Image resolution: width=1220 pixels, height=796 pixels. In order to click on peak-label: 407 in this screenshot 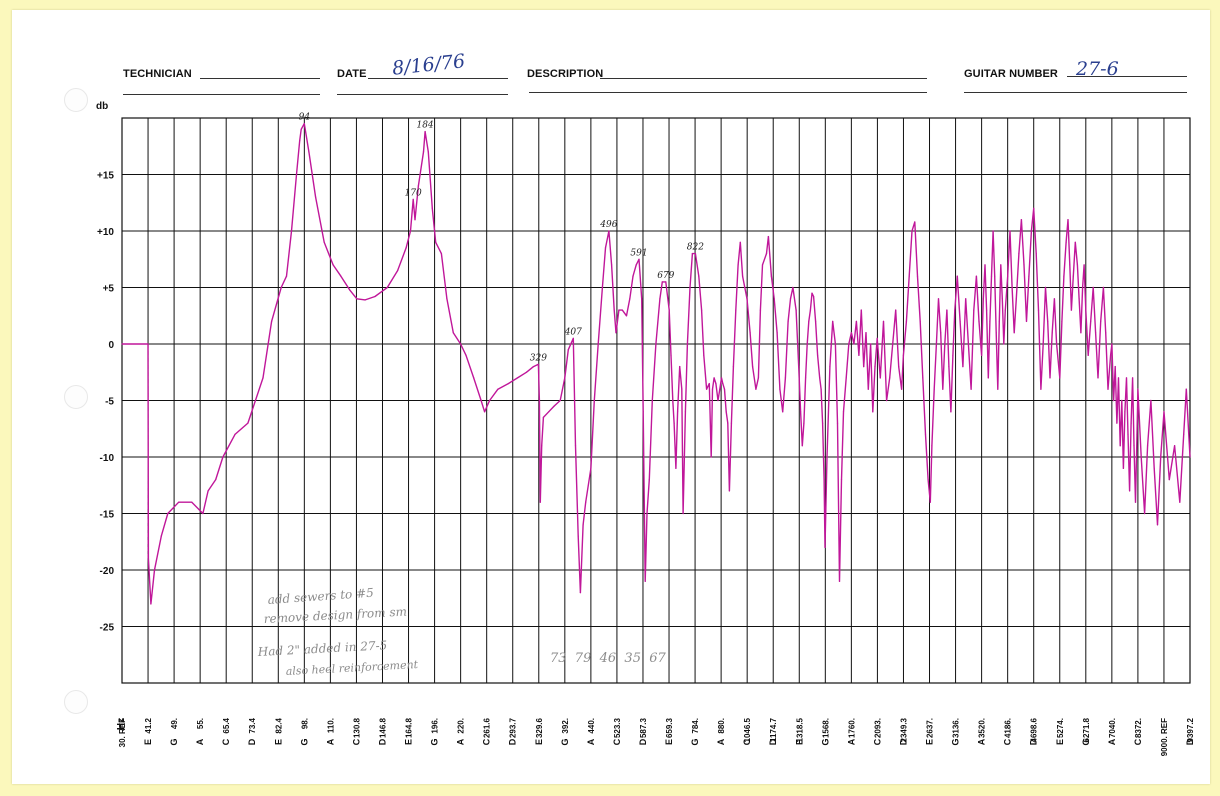, I will do `click(573, 332)`.